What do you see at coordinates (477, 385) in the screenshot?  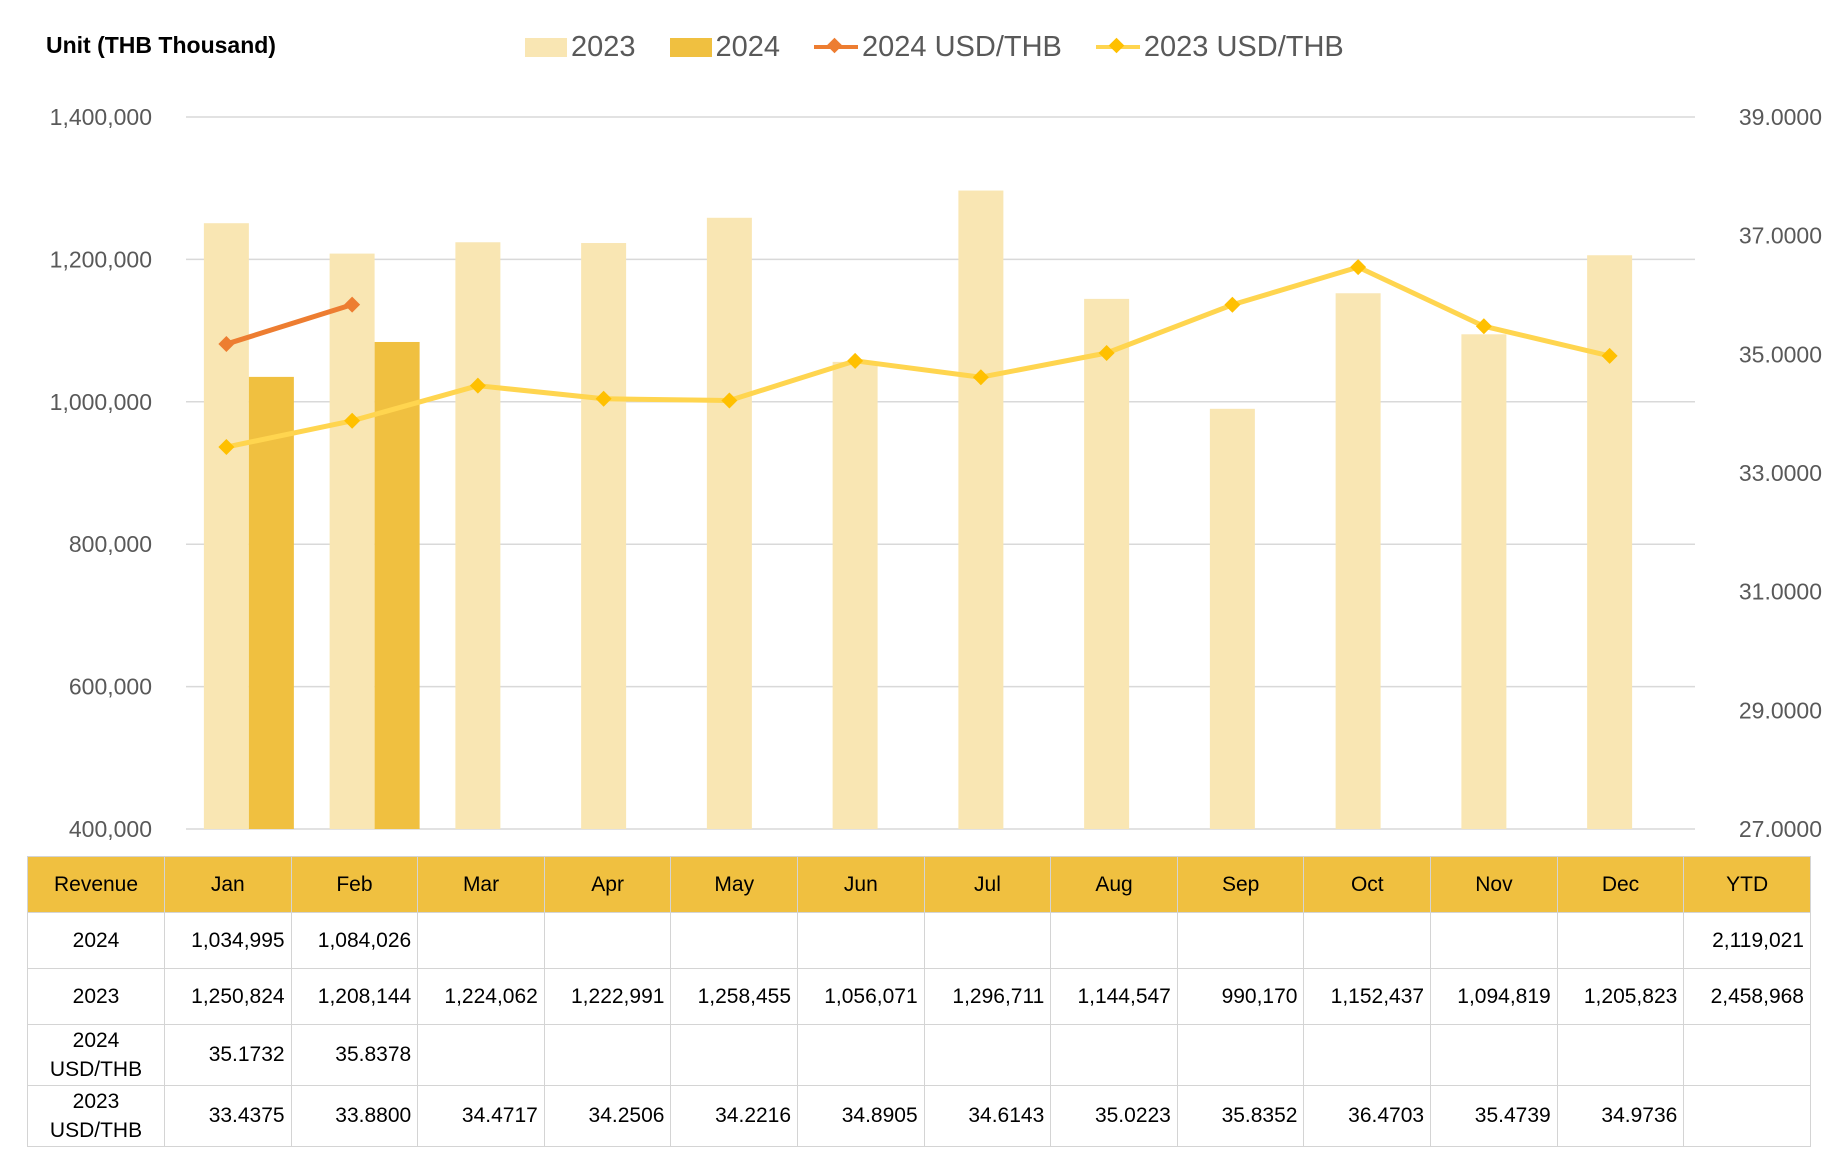 I see `point-2023-usd-thb-mar` at bounding box center [477, 385].